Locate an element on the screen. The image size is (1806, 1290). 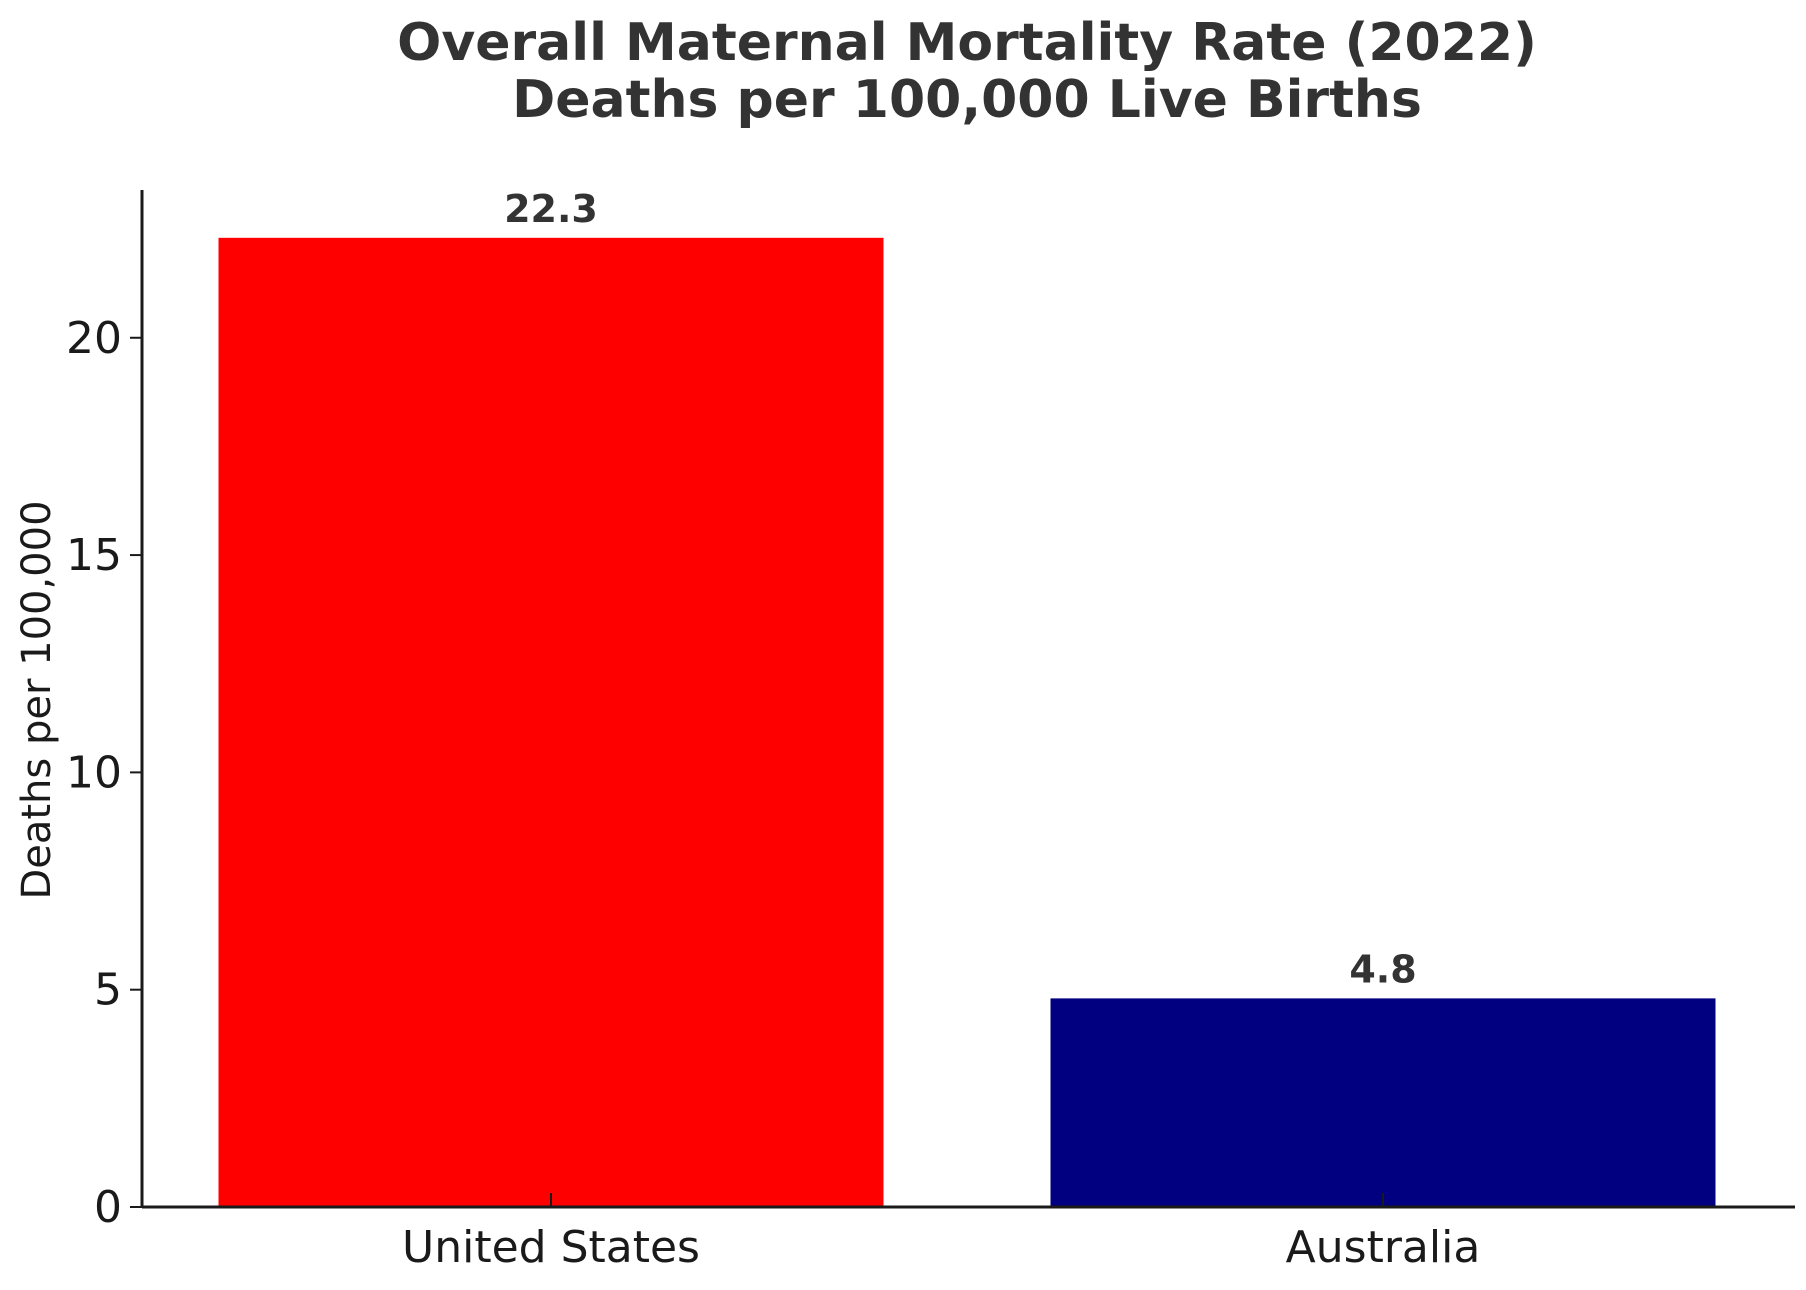
x-axis-ticks: United States Australia is located at coordinates (941, 1233).